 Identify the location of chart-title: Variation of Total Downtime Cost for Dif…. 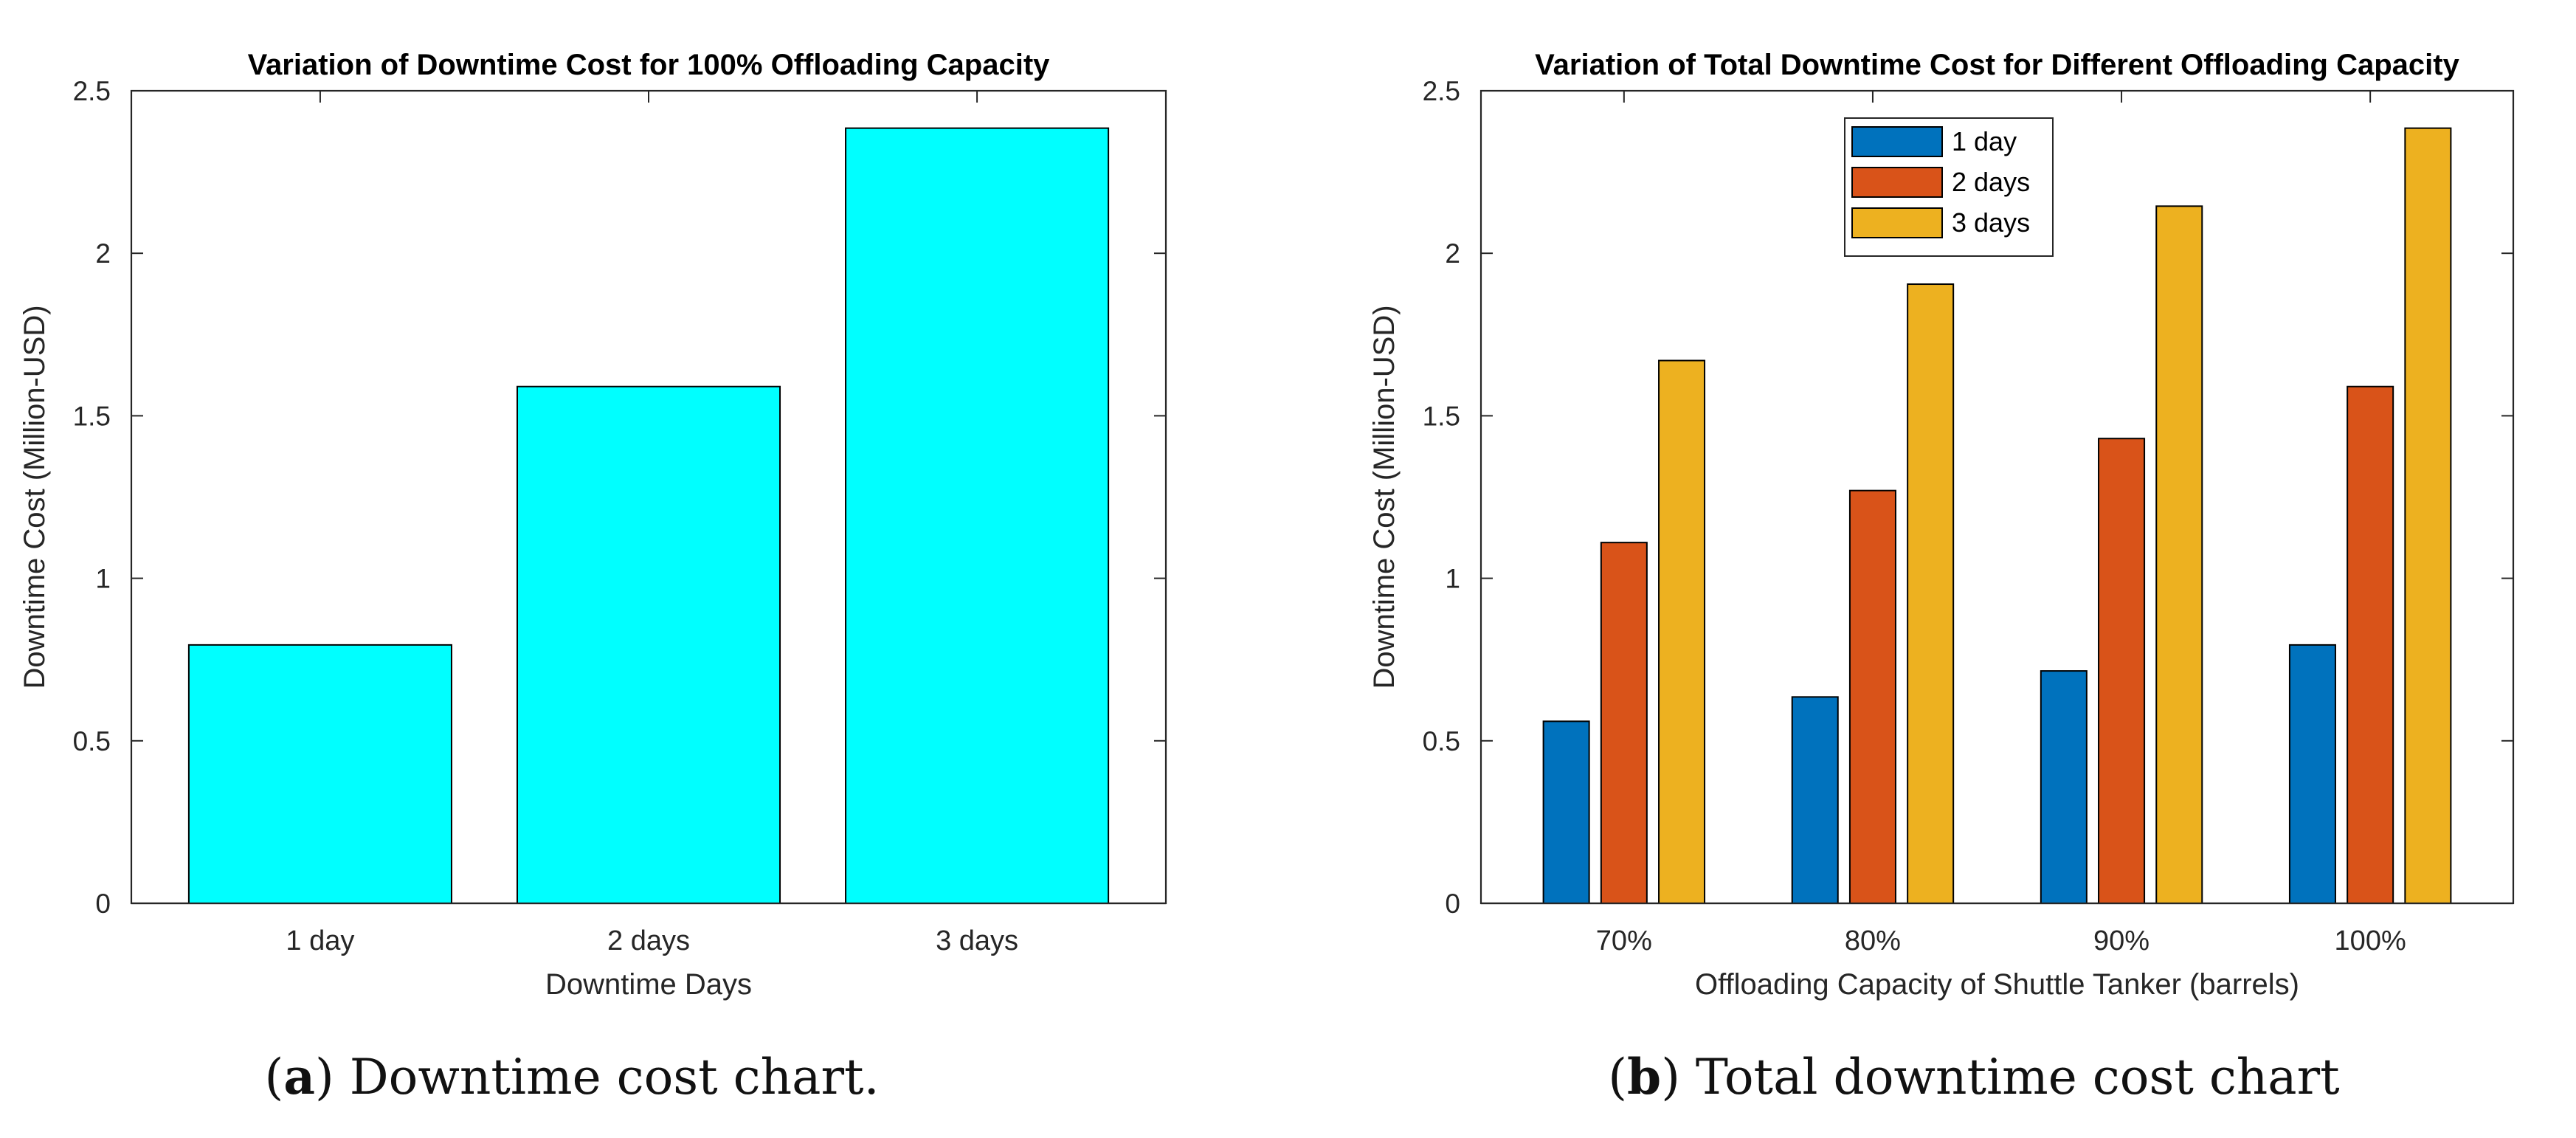
(1997, 65).